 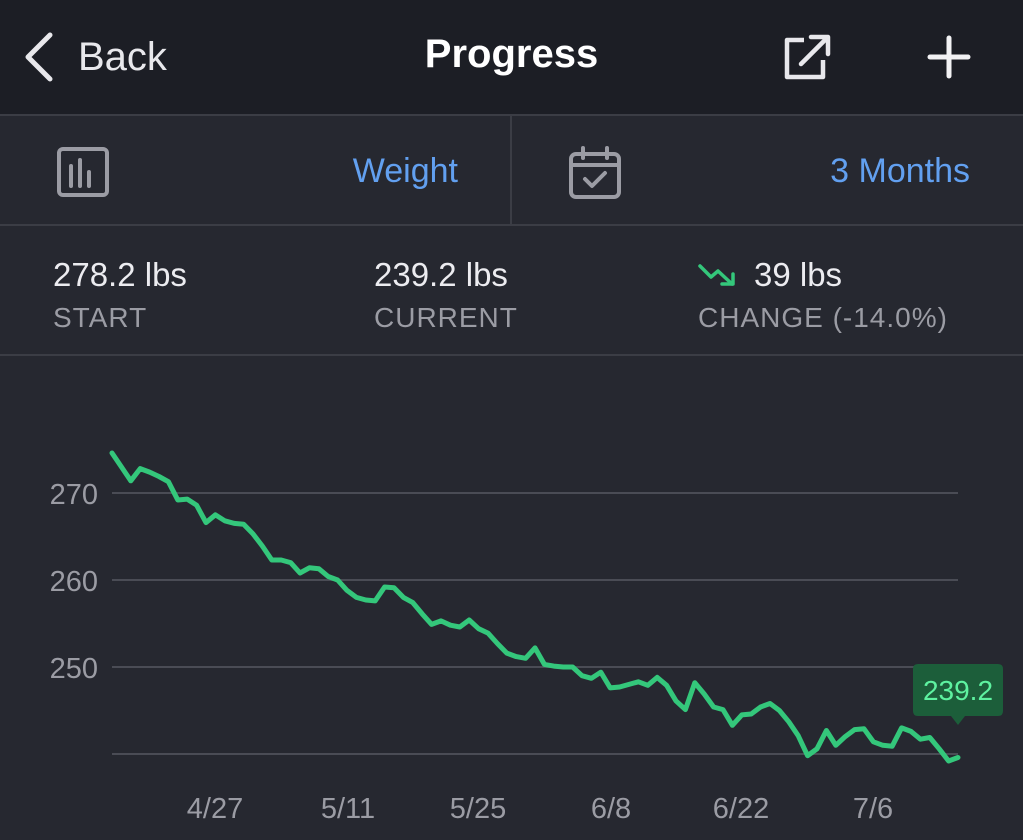 What do you see at coordinates (823, 295) in the screenshot?
I see `stat-change: 39 lbs CHANGE (-14.0%)` at bounding box center [823, 295].